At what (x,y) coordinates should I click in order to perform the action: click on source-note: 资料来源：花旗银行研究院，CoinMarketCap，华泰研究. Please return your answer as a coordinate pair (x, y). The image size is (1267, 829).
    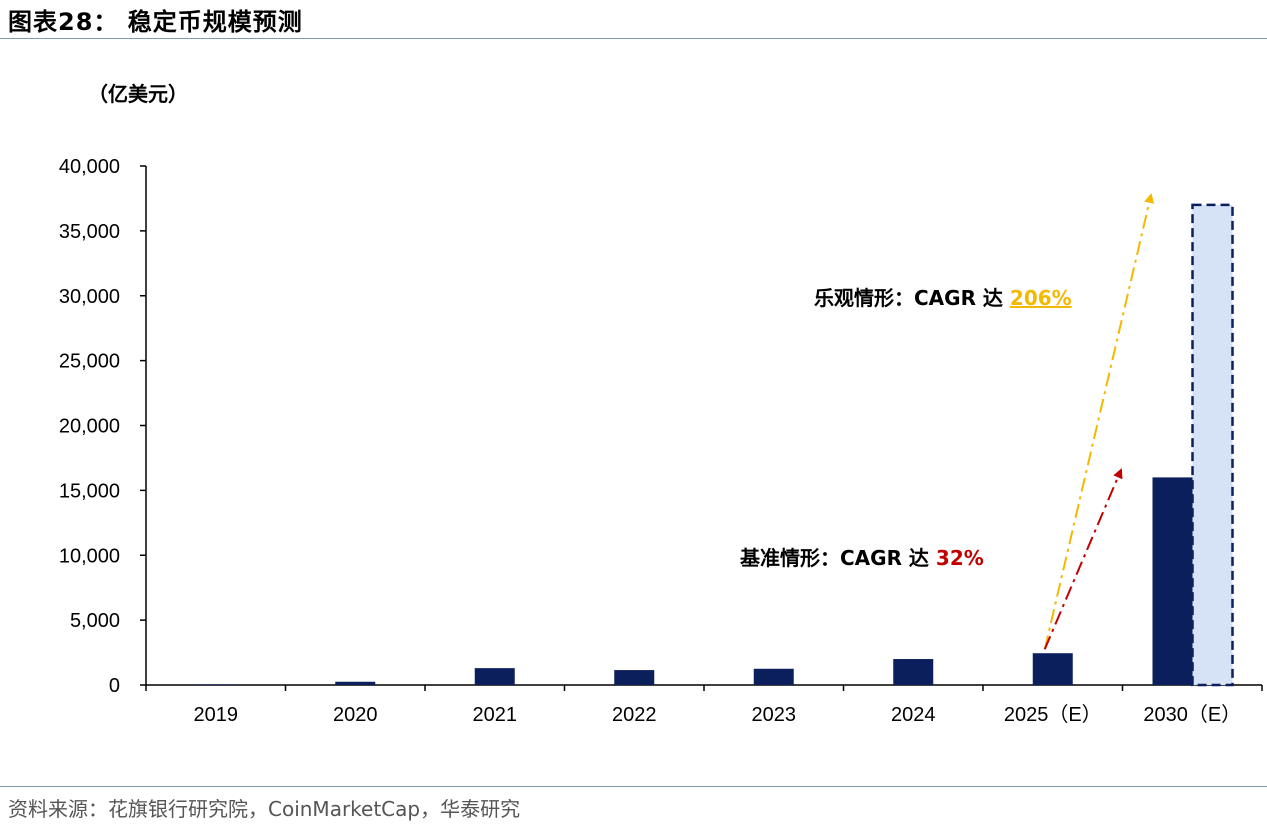
    Looking at the image, I should click on (264, 809).